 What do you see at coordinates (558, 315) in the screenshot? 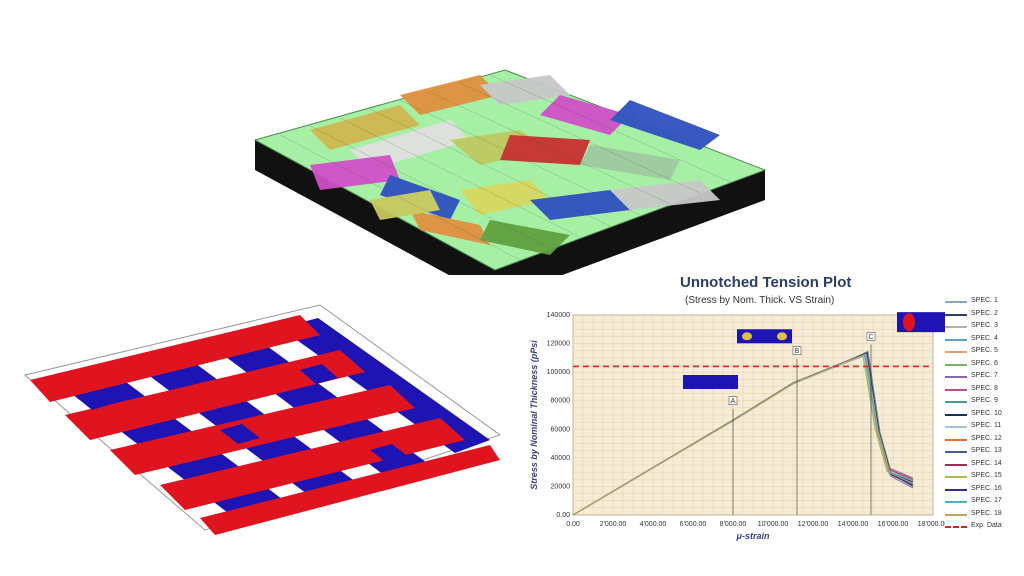
I see `y-tick-label: 140000` at bounding box center [558, 315].